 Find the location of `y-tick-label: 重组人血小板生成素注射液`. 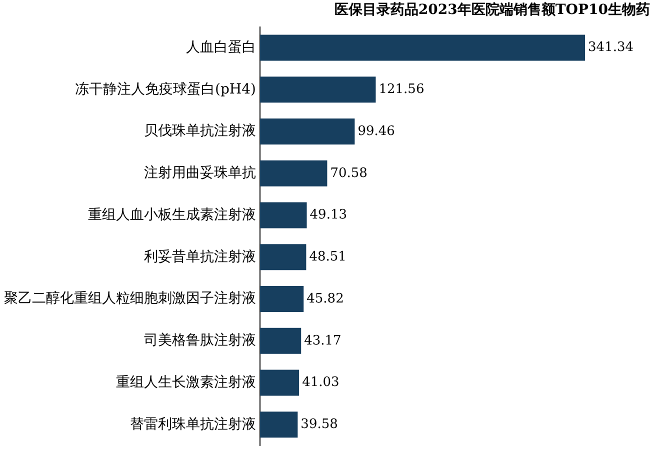

y-tick-label: 重组人血小板生成素注射液 is located at coordinates (172, 214).